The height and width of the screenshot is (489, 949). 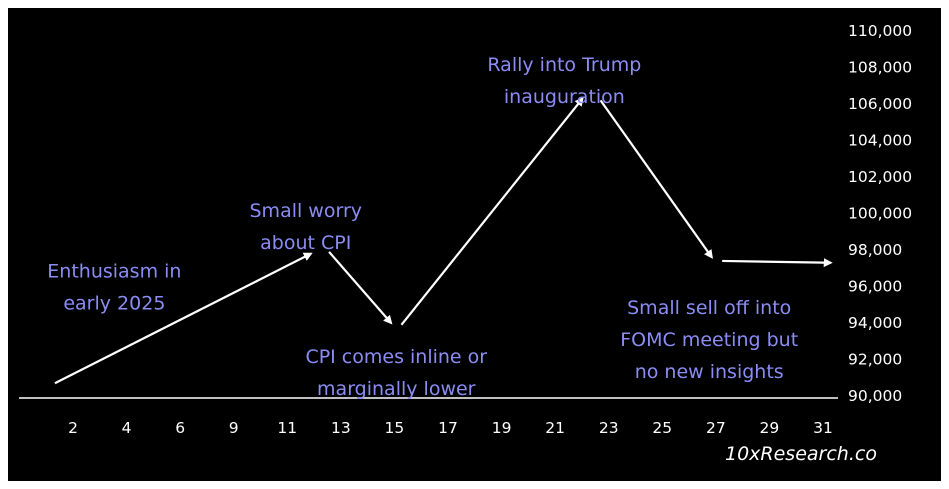 I want to click on x-tick-labels: 2 4 6 9 11 13 15 17 19 21 23 25 27 29 31, so click(x=450, y=428).